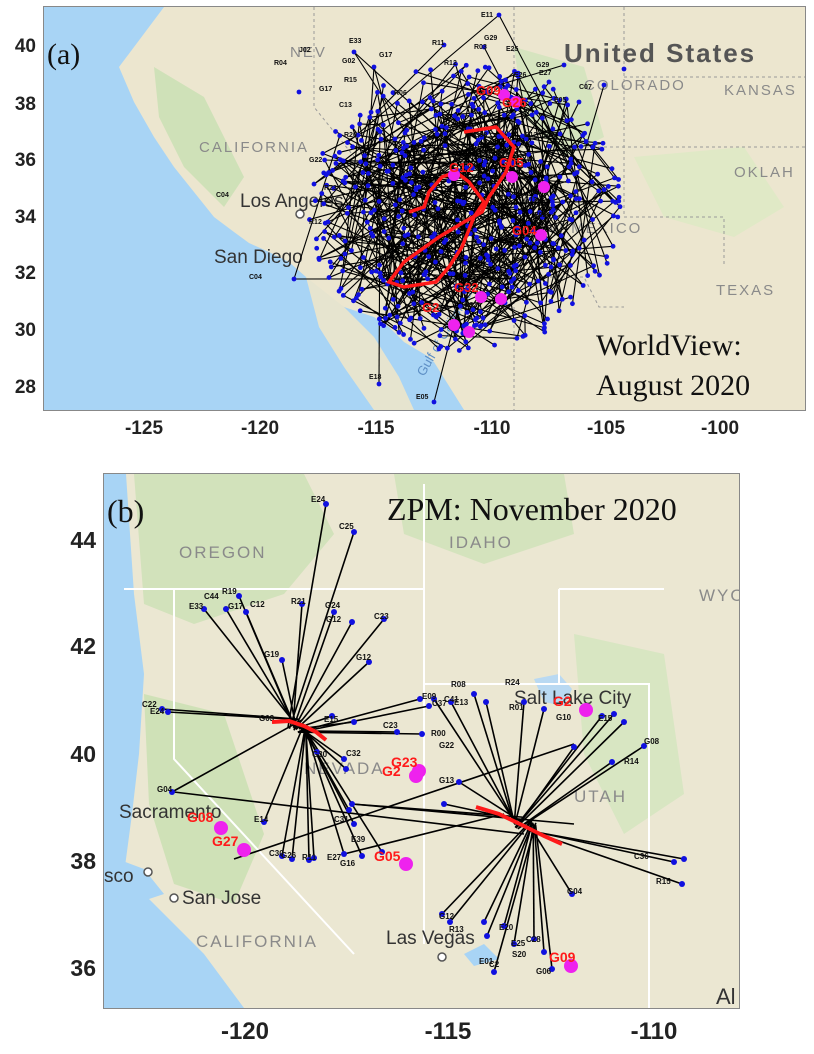 The height and width of the screenshot is (1054, 814). Describe the element at coordinates (25, 273) in the screenshot. I see `panel-a-ytick: 32` at that location.